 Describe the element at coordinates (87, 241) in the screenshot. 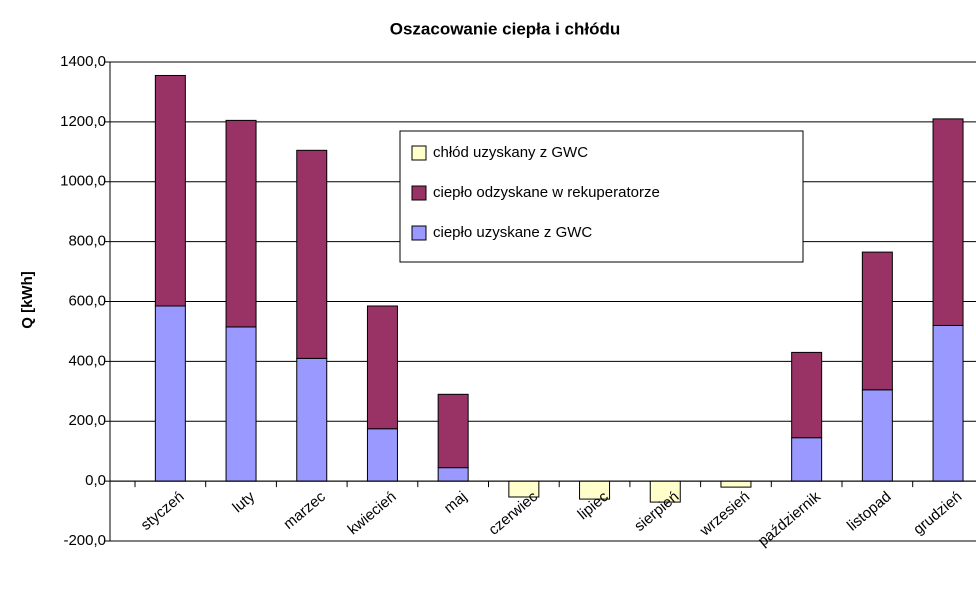

I see `y-tick-label: 800,0` at that location.